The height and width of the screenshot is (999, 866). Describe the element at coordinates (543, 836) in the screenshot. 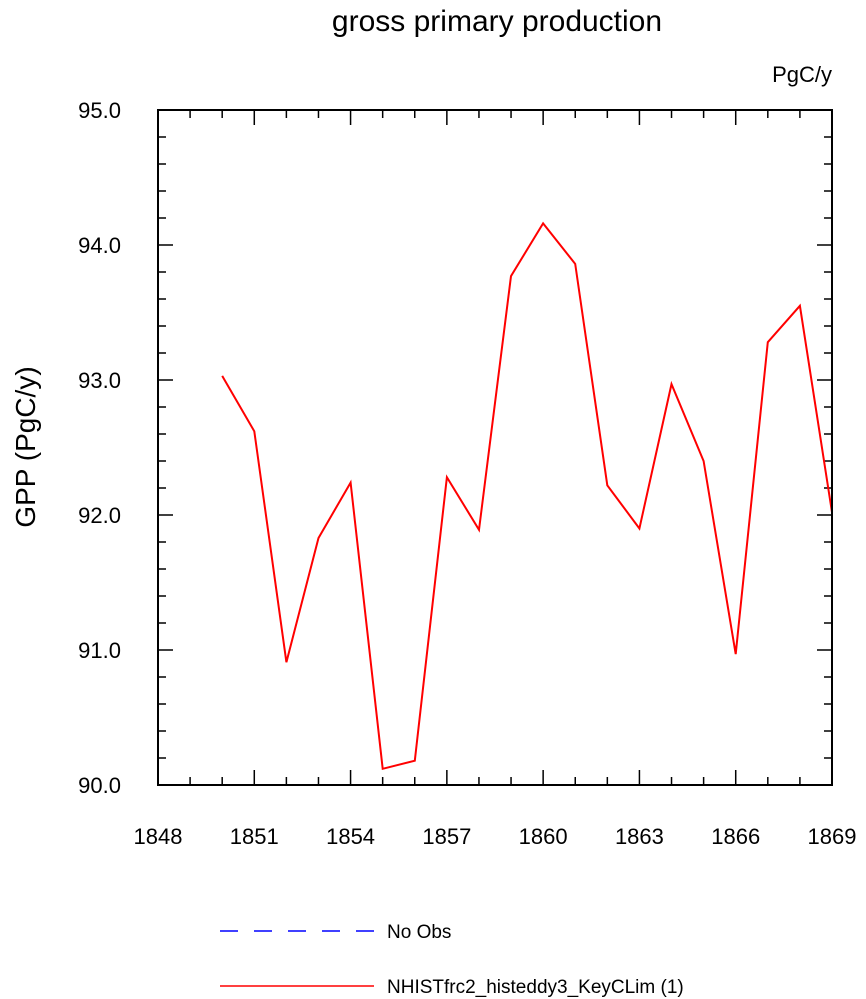

I see `x-tick-label: 1860` at that location.